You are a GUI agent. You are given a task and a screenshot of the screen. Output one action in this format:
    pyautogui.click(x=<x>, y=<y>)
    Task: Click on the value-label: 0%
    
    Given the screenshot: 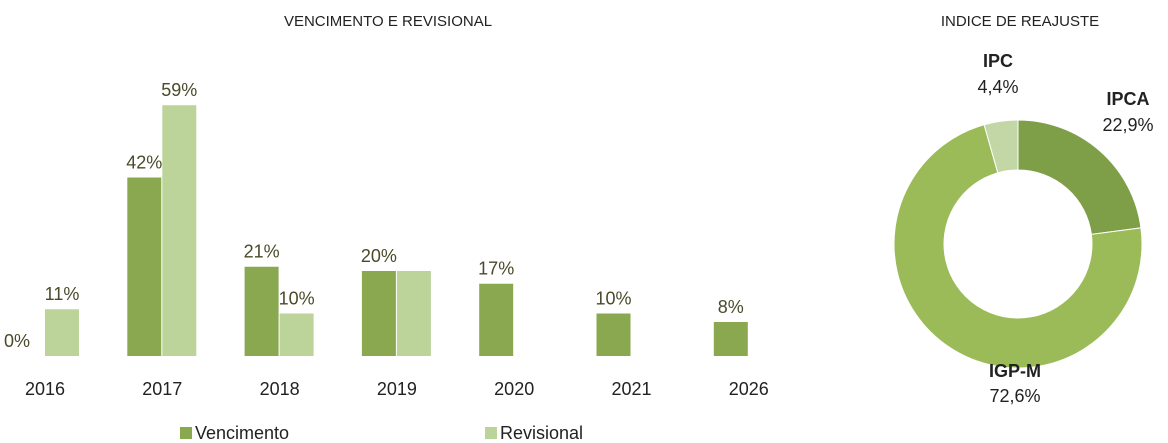 What is the action you would take?
    pyautogui.click(x=17, y=341)
    